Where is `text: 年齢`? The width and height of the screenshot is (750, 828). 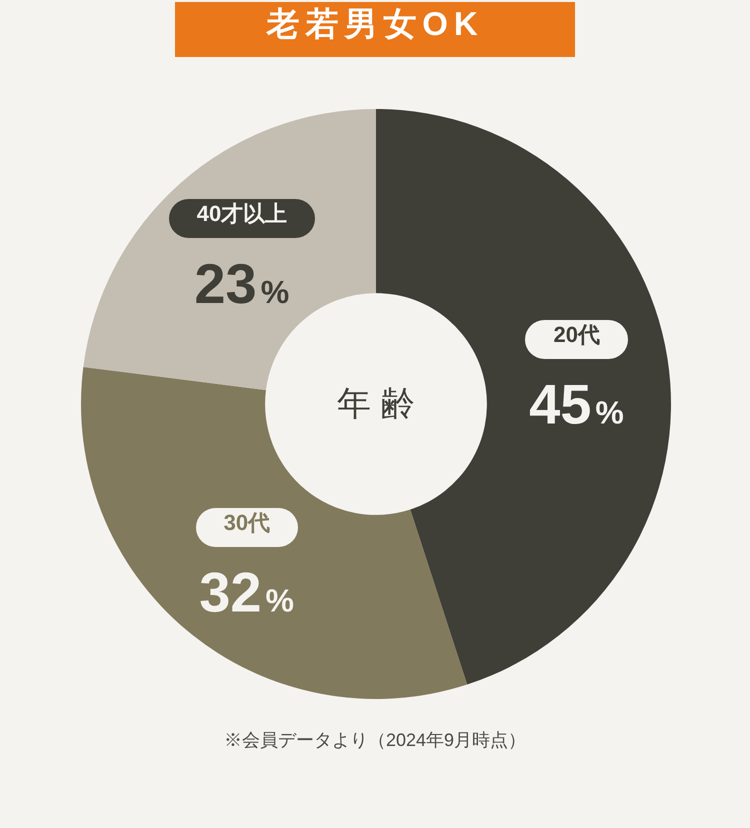 text: 年齢 is located at coordinates (381, 405).